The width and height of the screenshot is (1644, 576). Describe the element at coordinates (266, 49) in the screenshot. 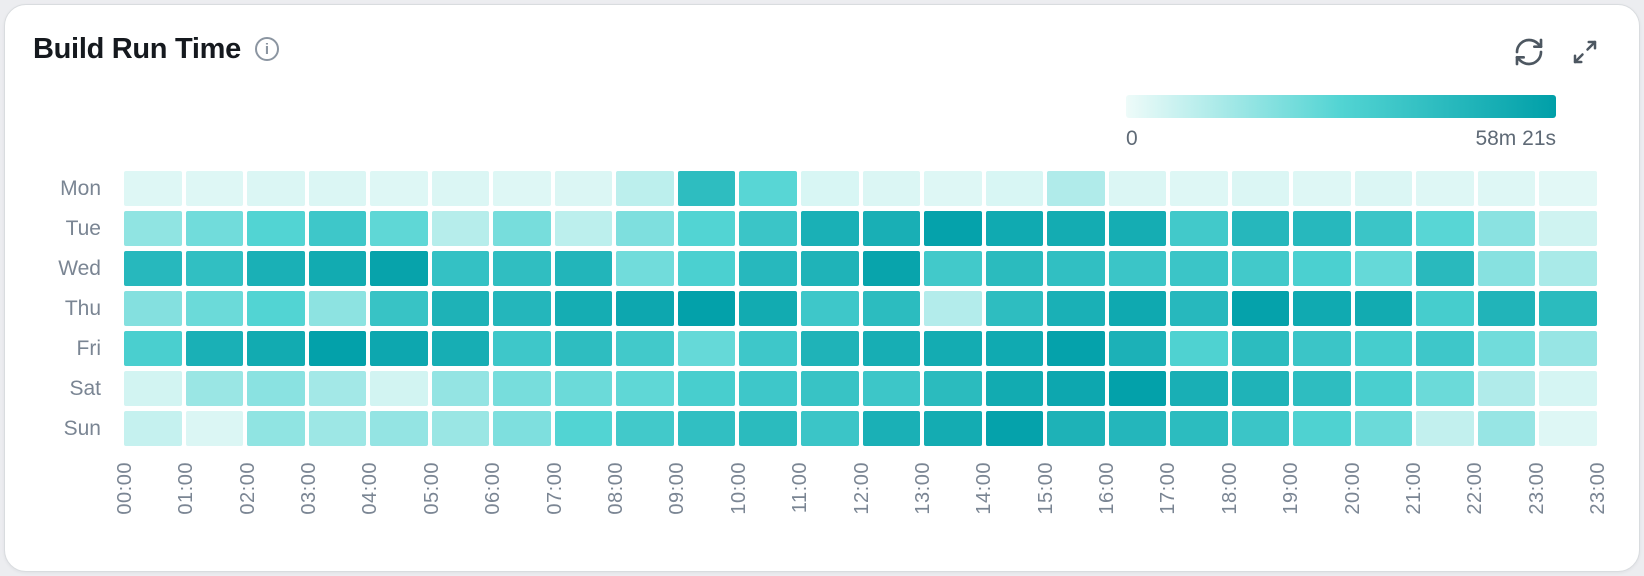

I see `info-icon: i` at that location.